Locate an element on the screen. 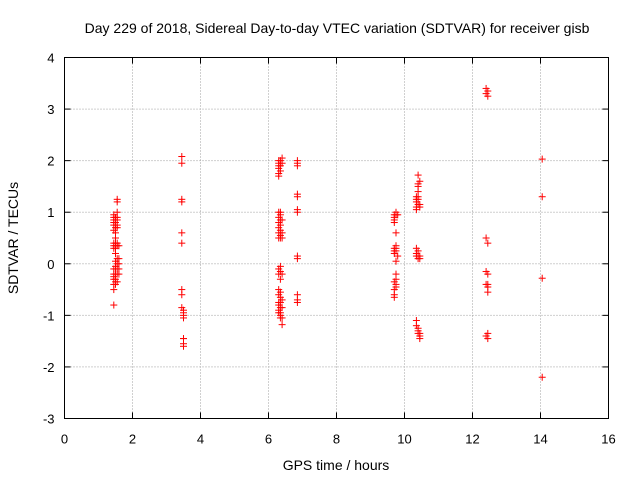 The height and width of the screenshot is (480, 640). y-axis-label: SDTVAR / TECUs is located at coordinates (13, 238).